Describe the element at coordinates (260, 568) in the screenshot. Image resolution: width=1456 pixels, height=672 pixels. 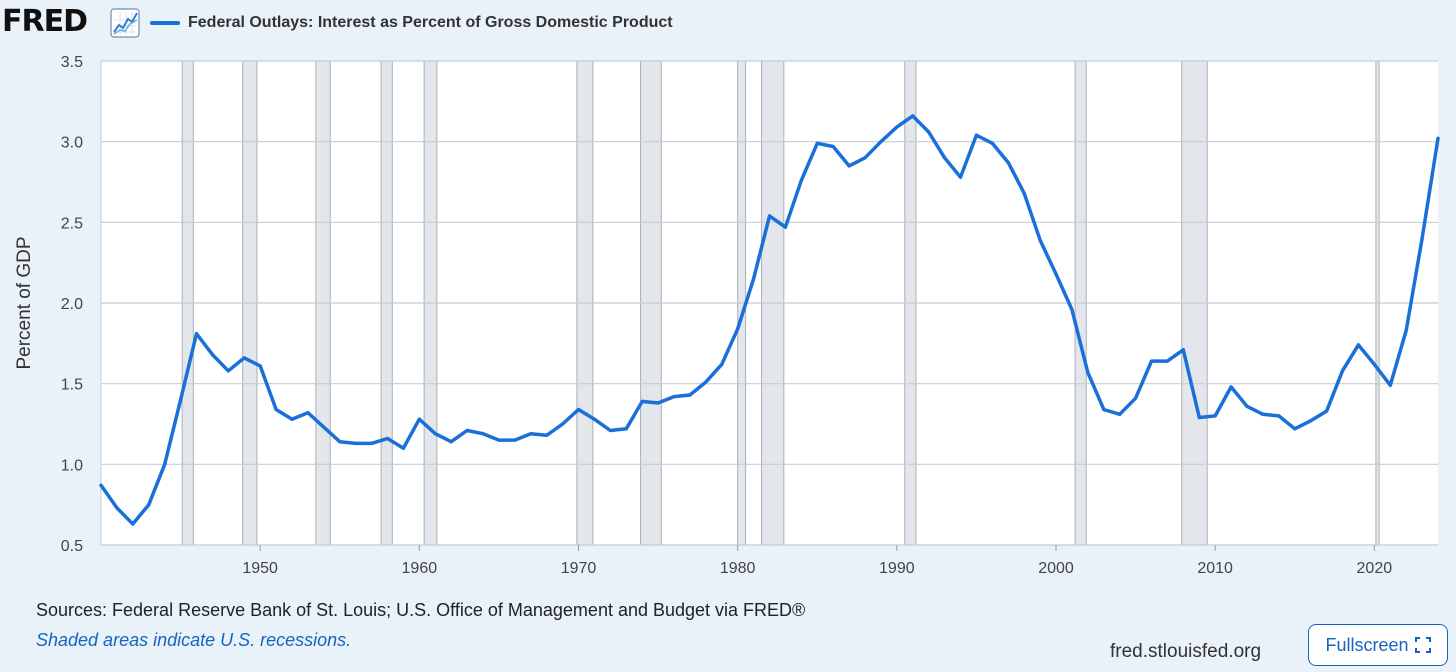
I see `x-tick-label: 1950` at that location.